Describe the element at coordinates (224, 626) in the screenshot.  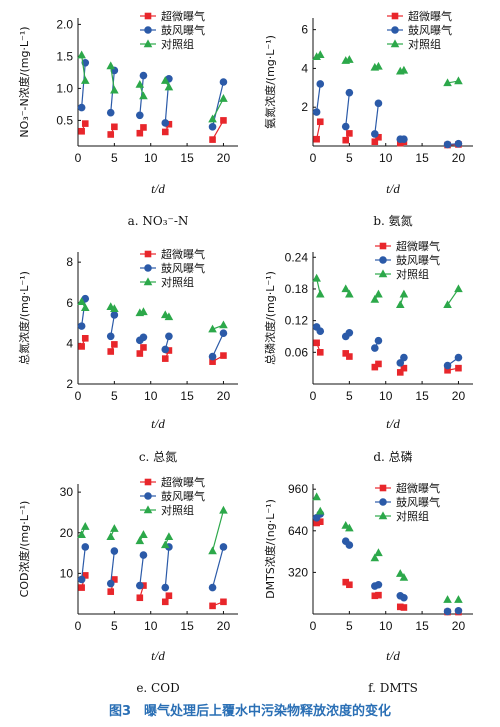
I see `x-tick-label: 20` at that location.